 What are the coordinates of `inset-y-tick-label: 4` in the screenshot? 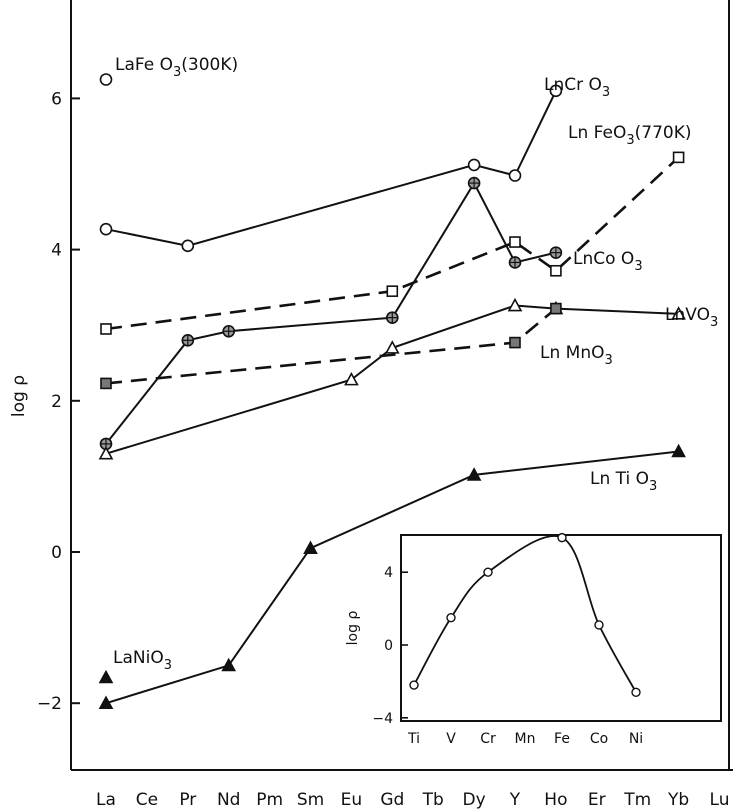 It's located at (388, 573).